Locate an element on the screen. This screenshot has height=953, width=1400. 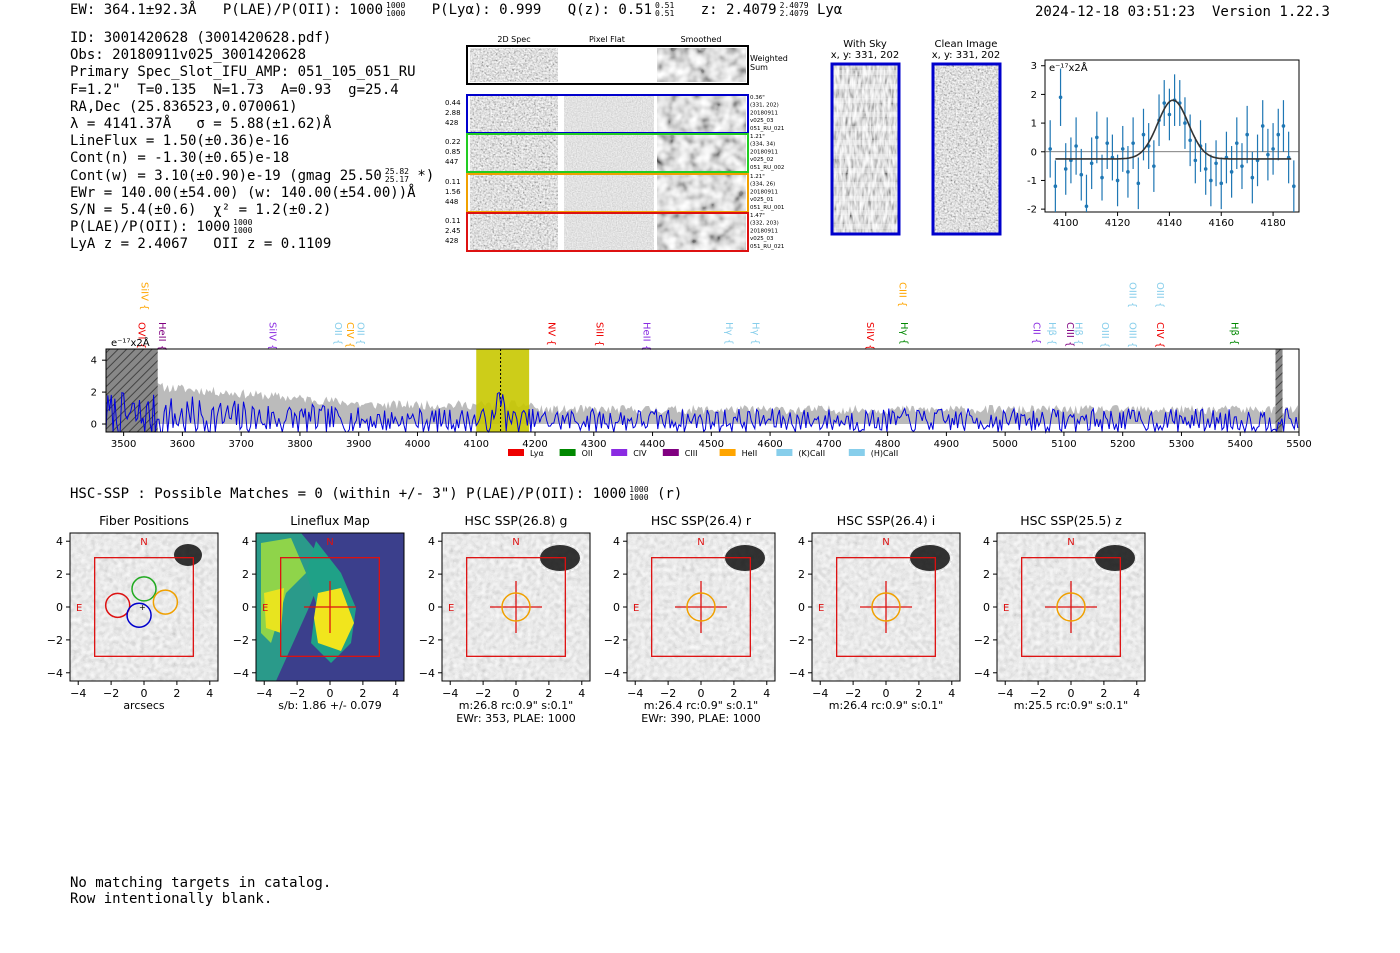
cutout-left-label: 0.11 is located at coordinates (453, 182).